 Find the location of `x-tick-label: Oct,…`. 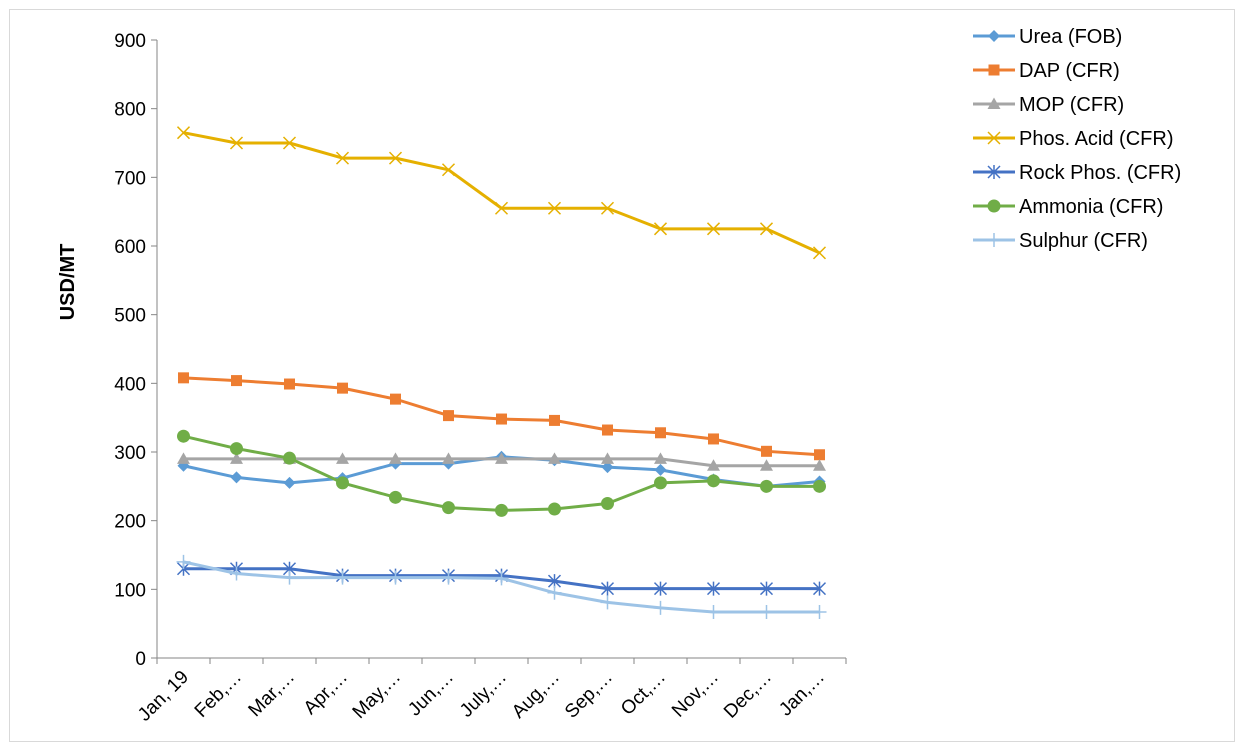

x-tick-label: Oct,… is located at coordinates (643, 693).